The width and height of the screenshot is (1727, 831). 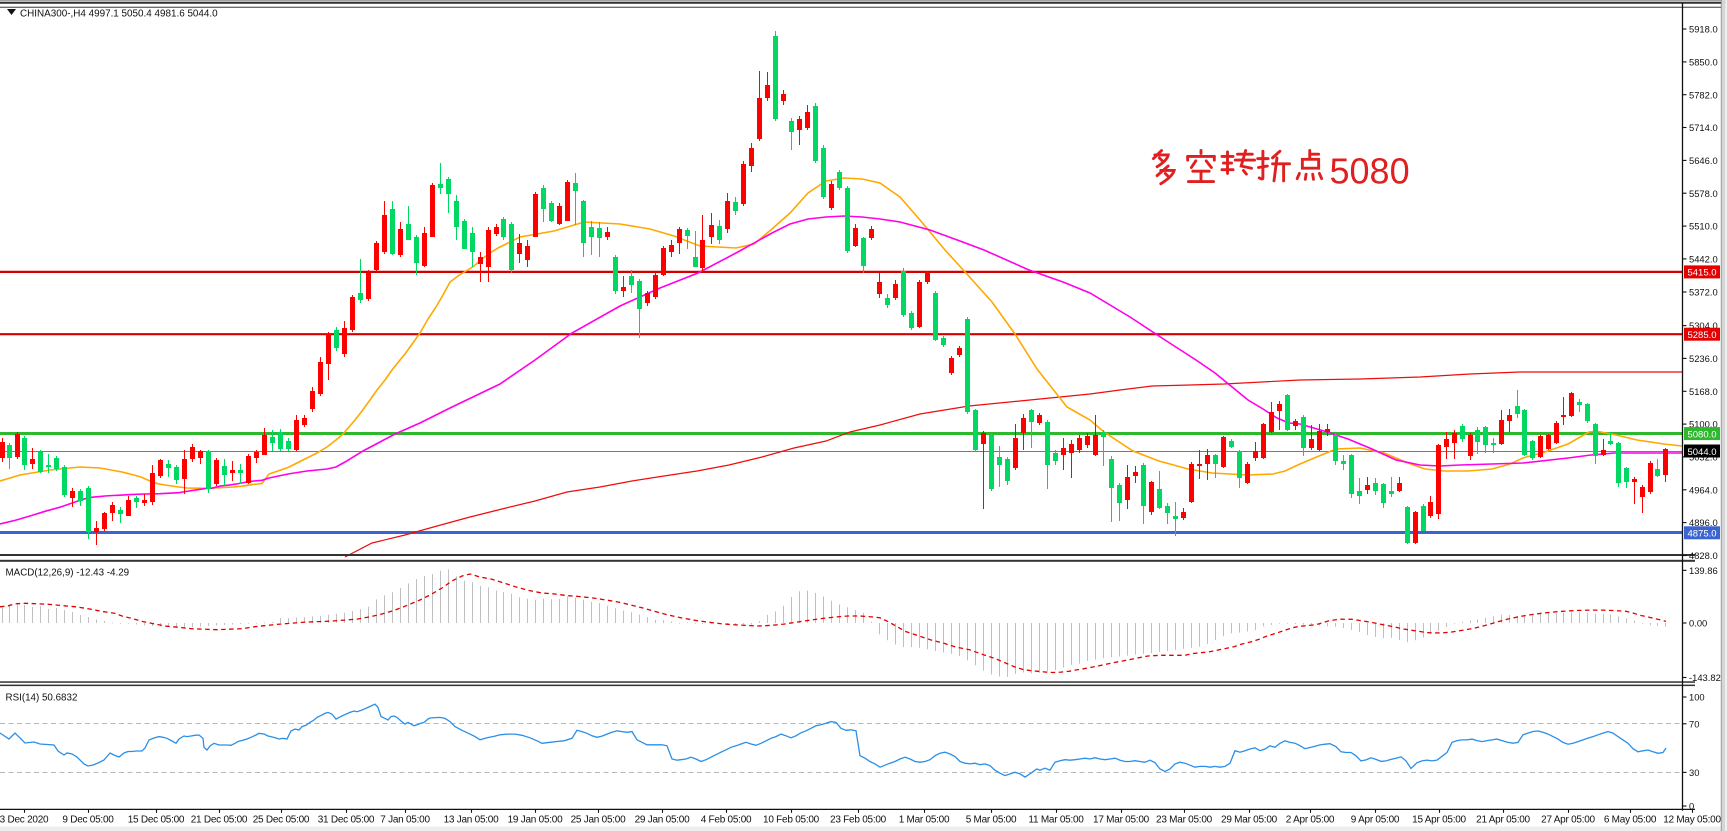 I want to click on svg-text: 5415.0, so click(x=1701, y=273).